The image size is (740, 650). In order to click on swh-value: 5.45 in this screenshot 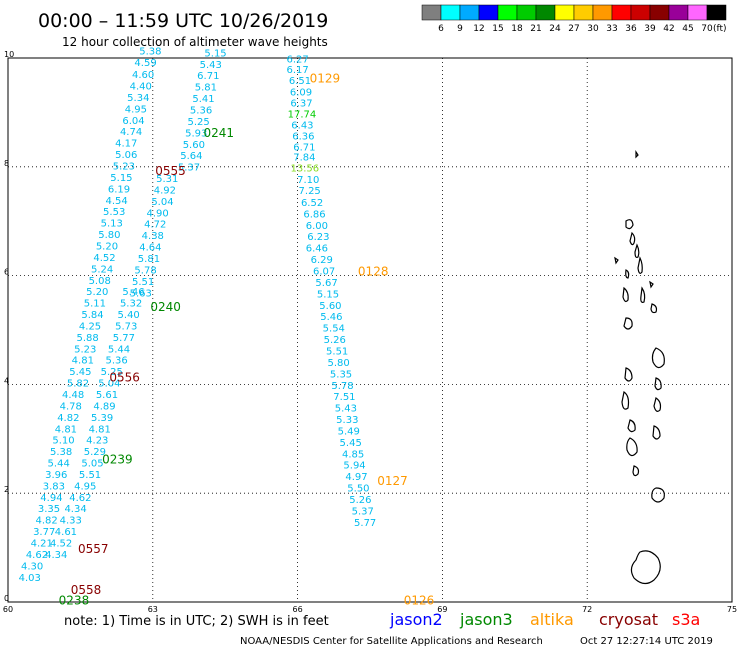, I will do `click(80, 372)`.